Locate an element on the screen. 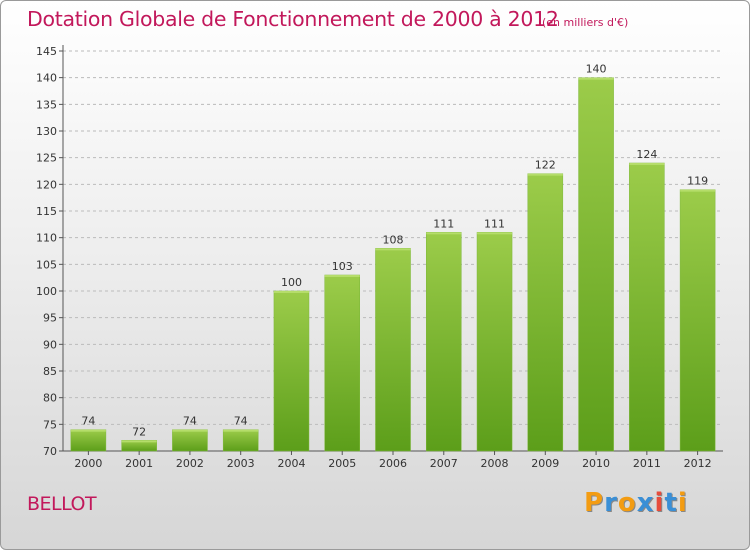  data-label: 122 is located at coordinates (545, 165).